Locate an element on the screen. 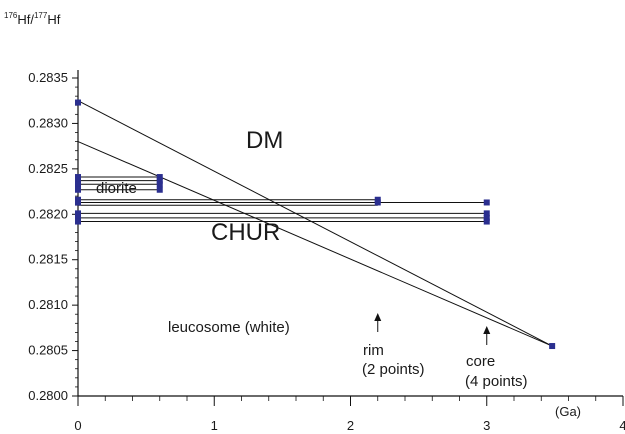  rim-arrow-head is located at coordinates (378, 317).